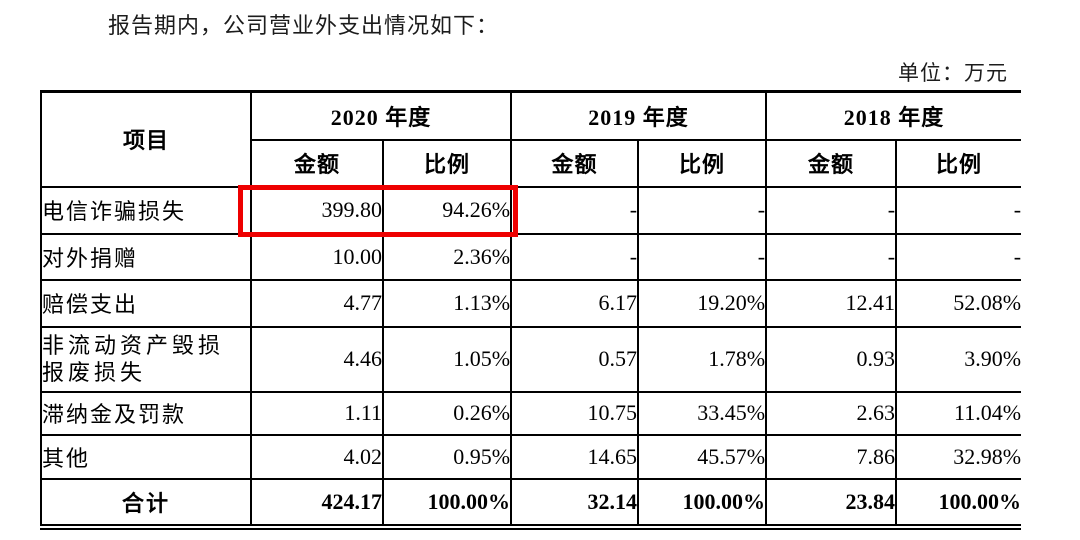 Image resolution: width=1080 pixels, height=540 pixels. I want to click on cell-2018-ratio: 11.04%, so click(958, 413).